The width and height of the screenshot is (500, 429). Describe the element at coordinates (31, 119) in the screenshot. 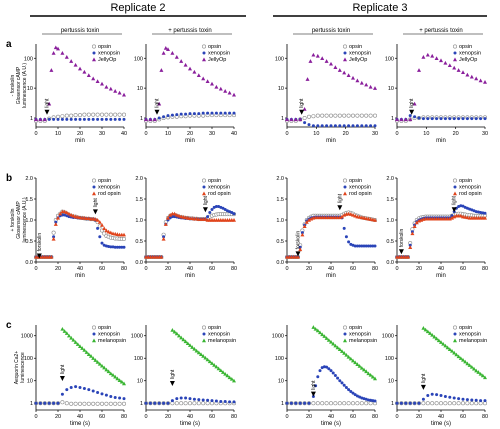

I see `y-tick-label: 1` at that location.